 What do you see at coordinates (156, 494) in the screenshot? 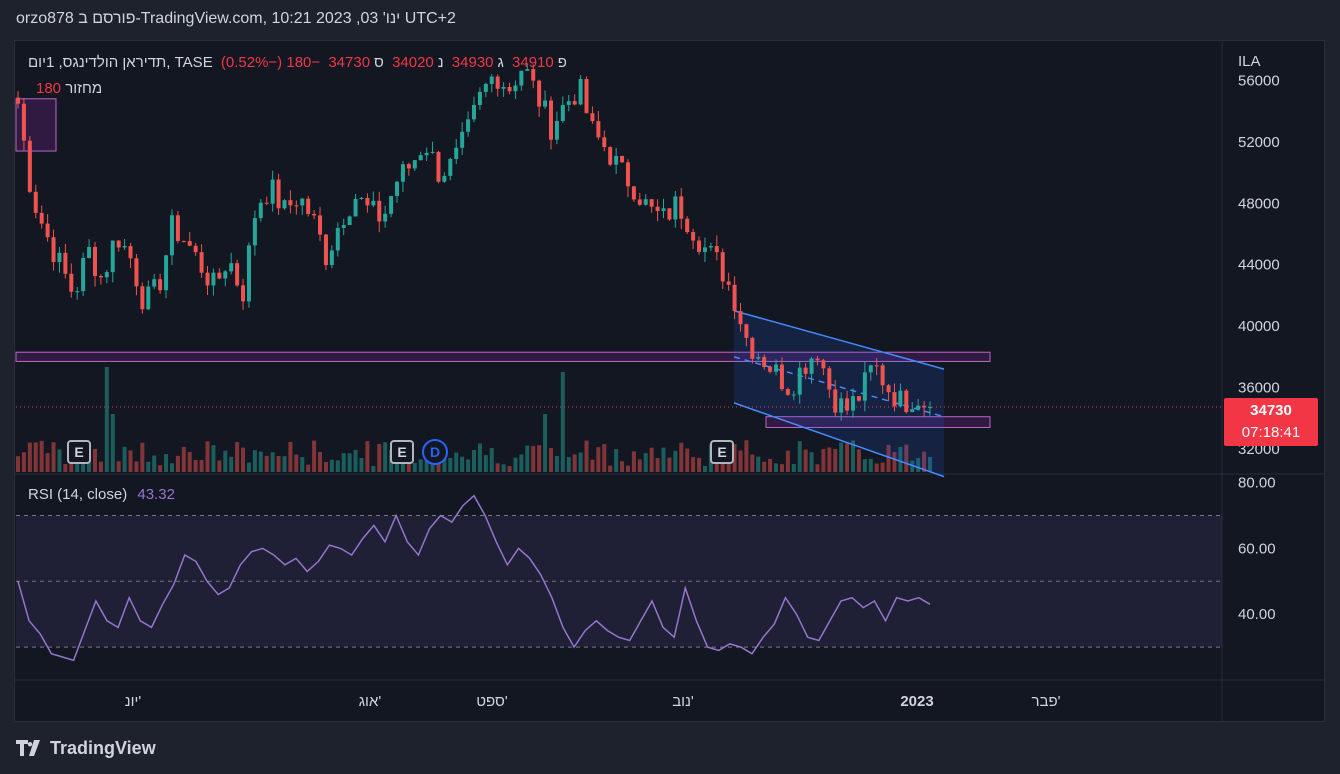
I see `rsi-value: 43.32` at bounding box center [156, 494].